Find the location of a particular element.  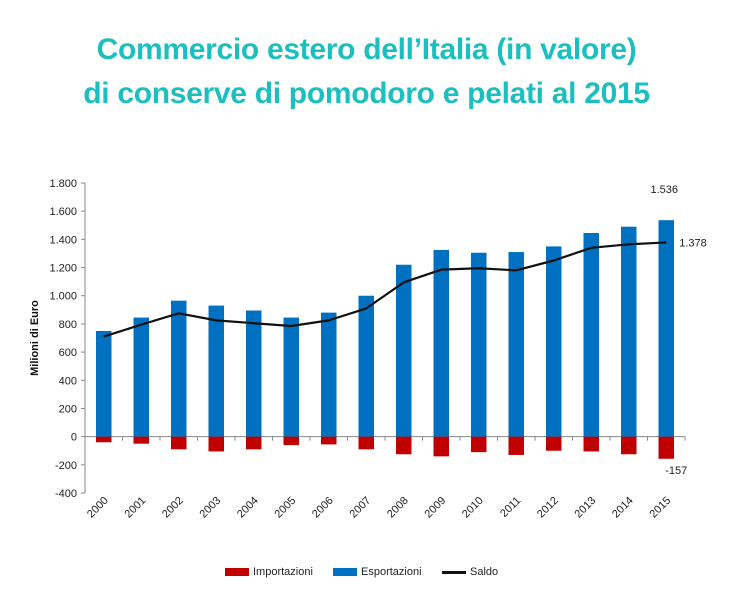

legend-swatch-saldo is located at coordinates (454, 572).